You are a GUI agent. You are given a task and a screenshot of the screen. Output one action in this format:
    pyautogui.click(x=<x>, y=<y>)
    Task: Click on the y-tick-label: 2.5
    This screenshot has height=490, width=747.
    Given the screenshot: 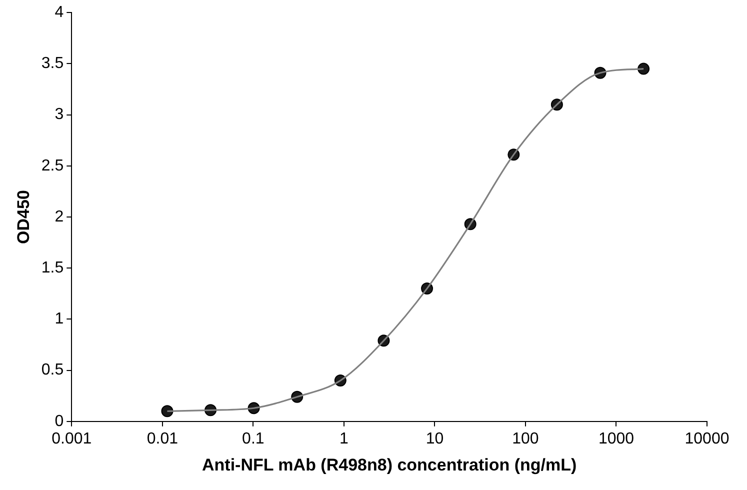 What is the action you would take?
    pyautogui.click(x=52, y=165)
    